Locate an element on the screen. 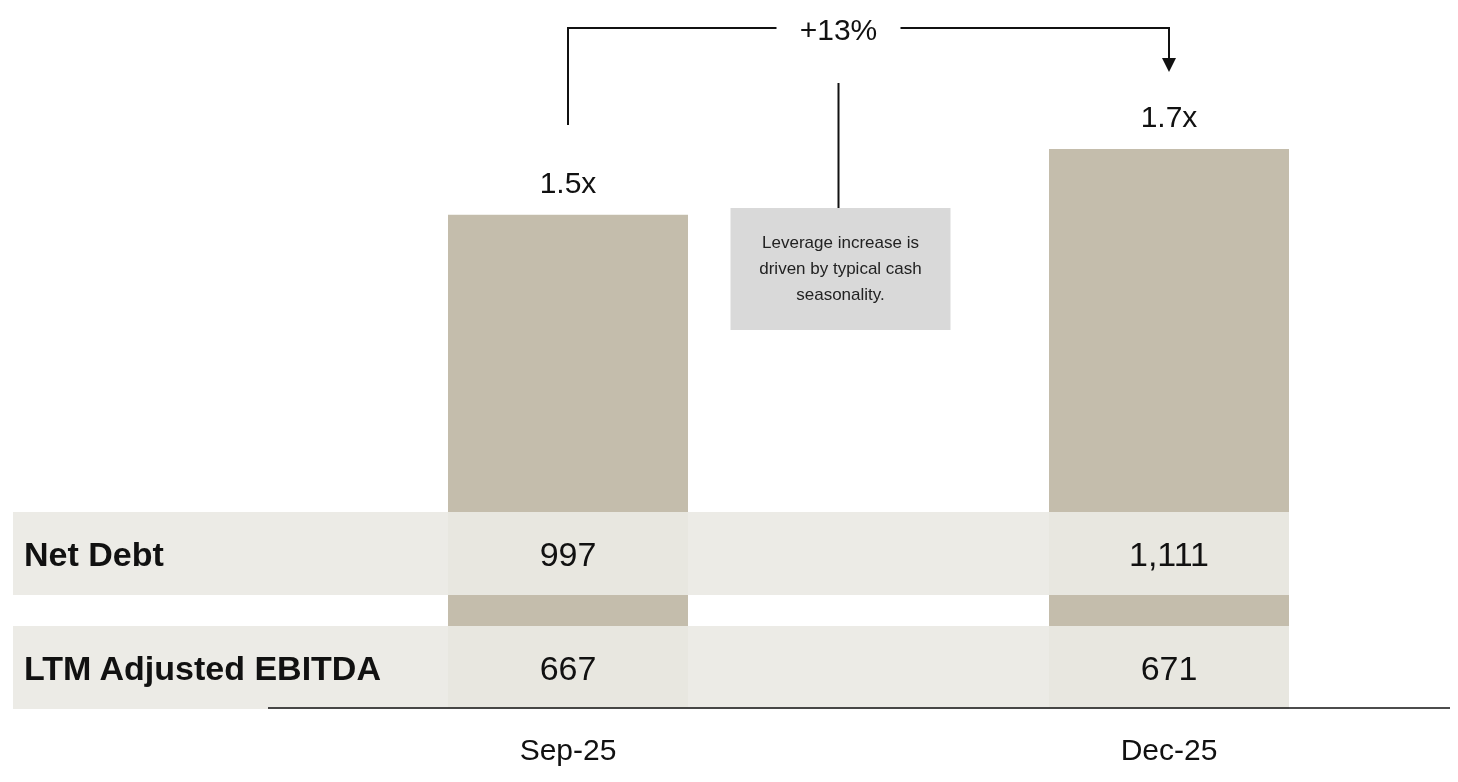 This screenshot has width=1458, height=782. annotation: Net Debt is located at coordinates (94, 553).